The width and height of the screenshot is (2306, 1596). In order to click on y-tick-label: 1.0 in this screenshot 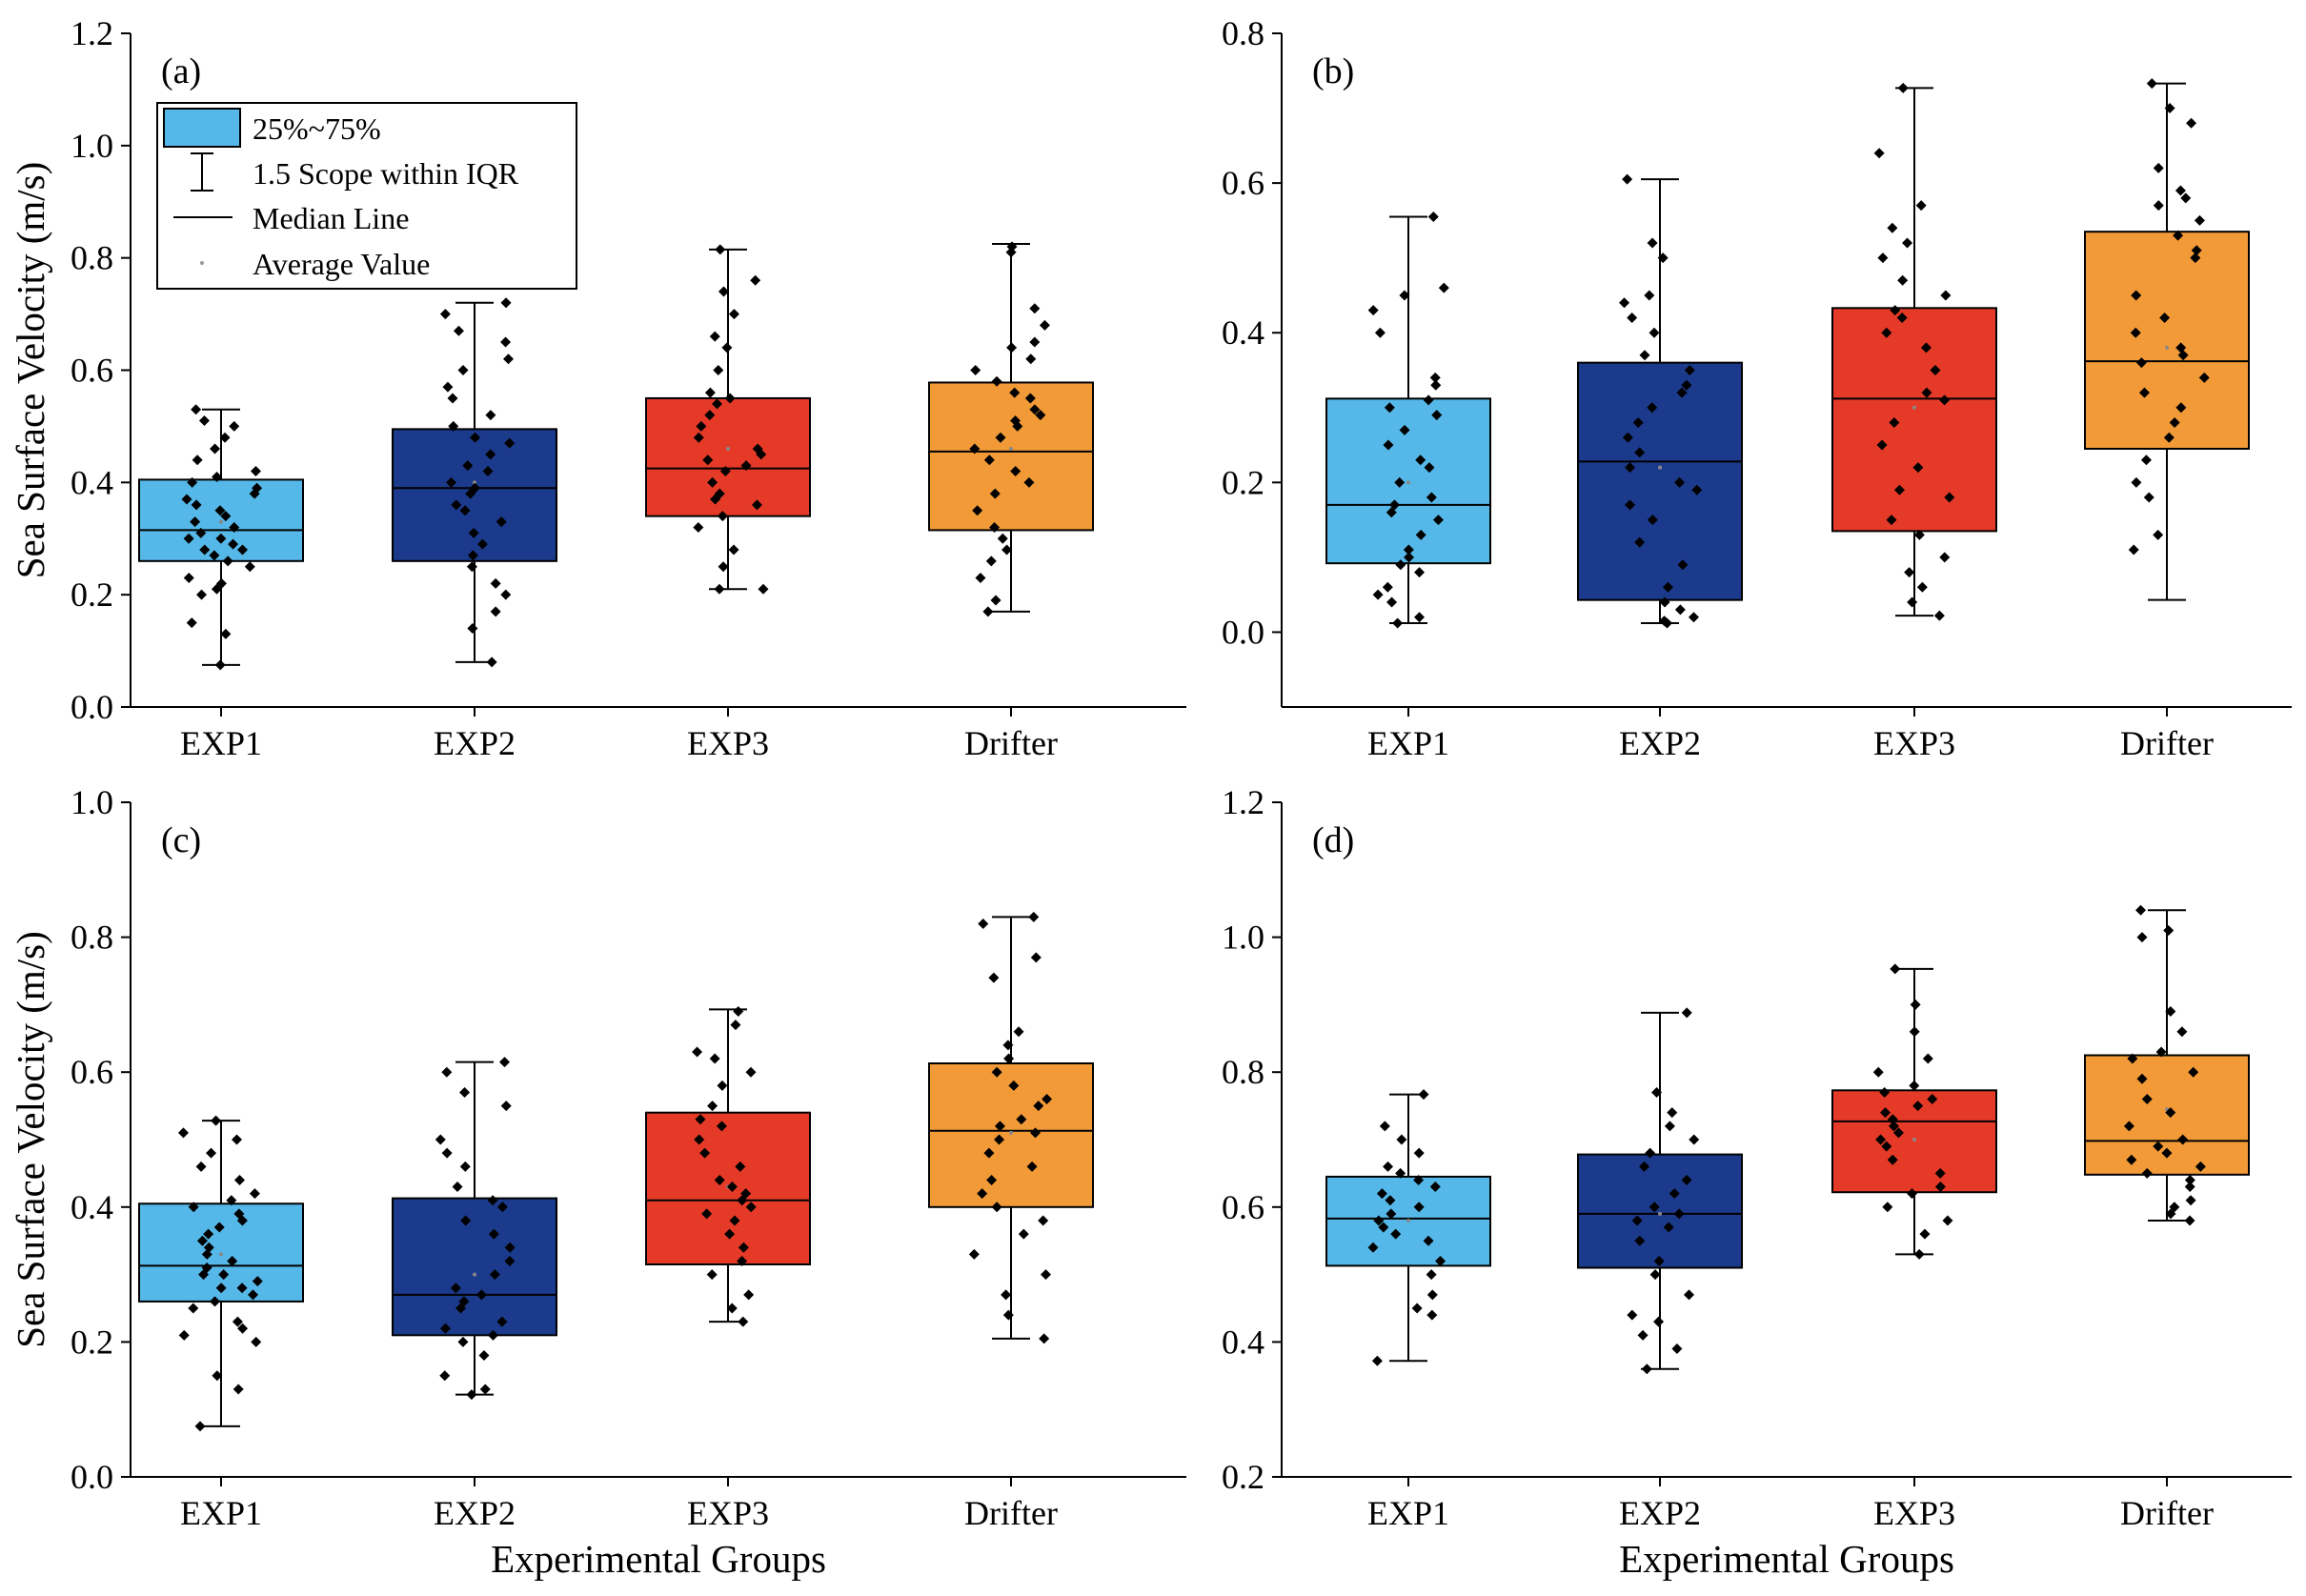, I will do `click(92, 802)`.